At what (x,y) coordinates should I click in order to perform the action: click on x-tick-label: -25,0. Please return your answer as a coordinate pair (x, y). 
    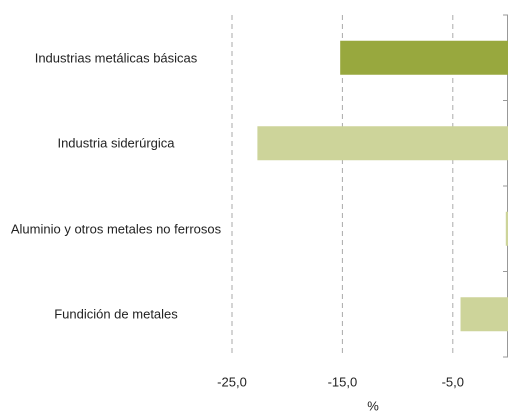
    Looking at the image, I should click on (232, 381).